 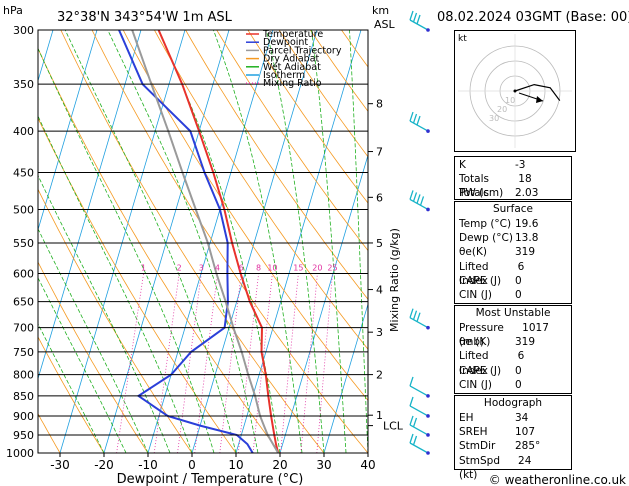 I want to click on legend-entry: Wet Adiabat, so click(x=292, y=67).